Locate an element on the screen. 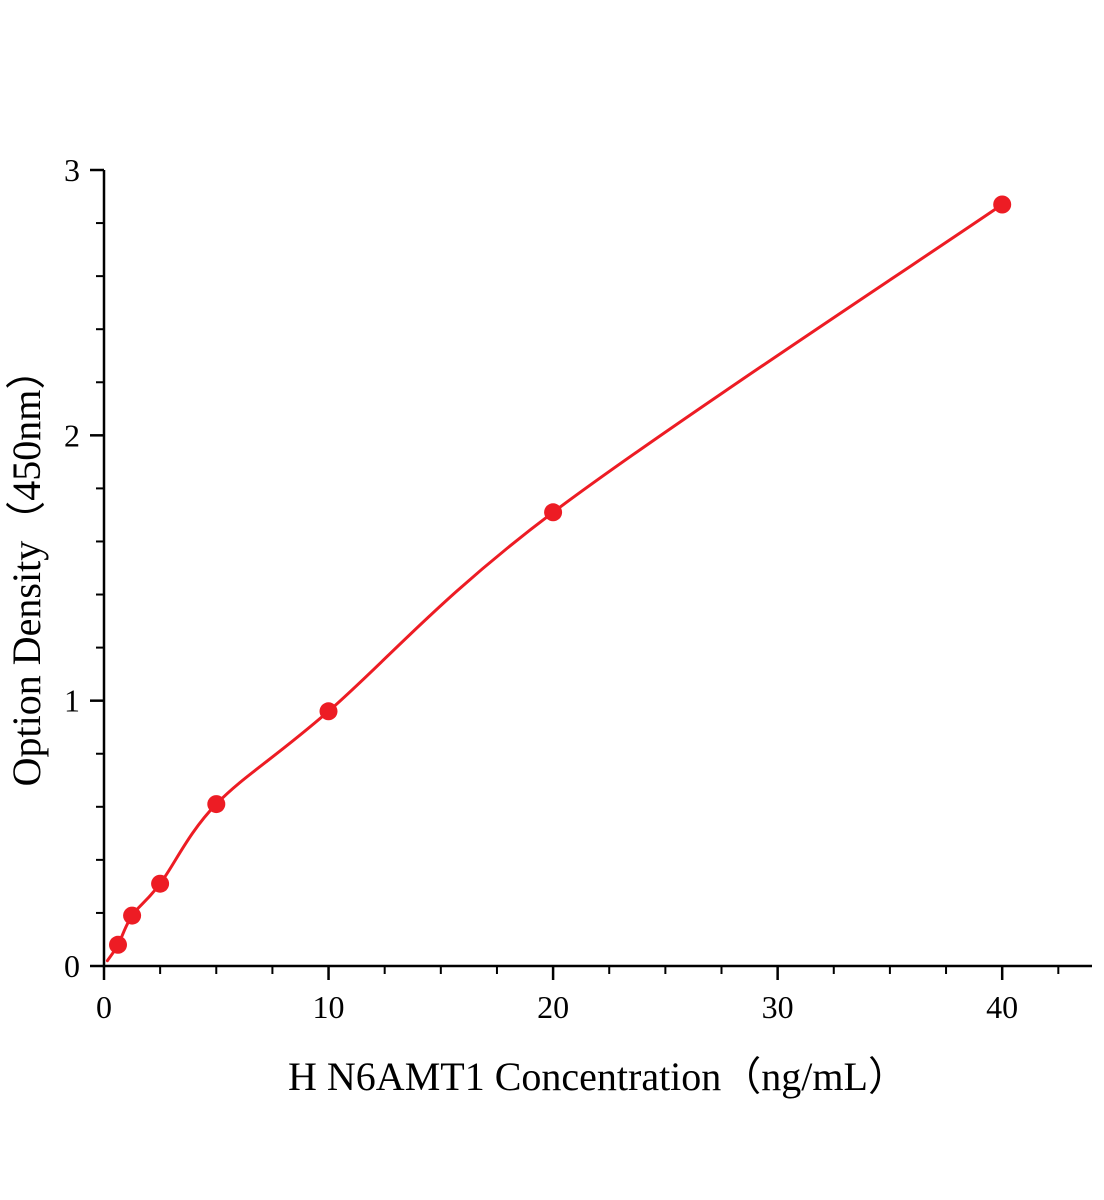 The width and height of the screenshot is (1104, 1200). y-tick-label: 2 is located at coordinates (72, 435).